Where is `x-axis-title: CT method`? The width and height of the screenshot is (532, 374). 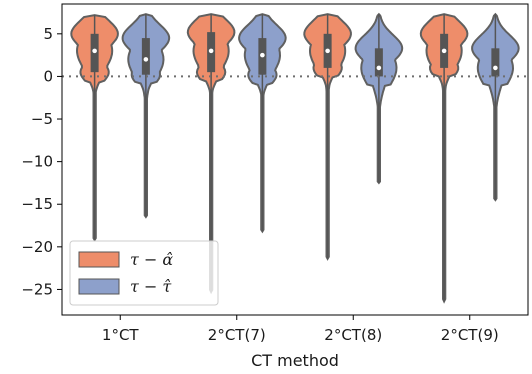 x-axis-title: CT method is located at coordinates (295, 360).